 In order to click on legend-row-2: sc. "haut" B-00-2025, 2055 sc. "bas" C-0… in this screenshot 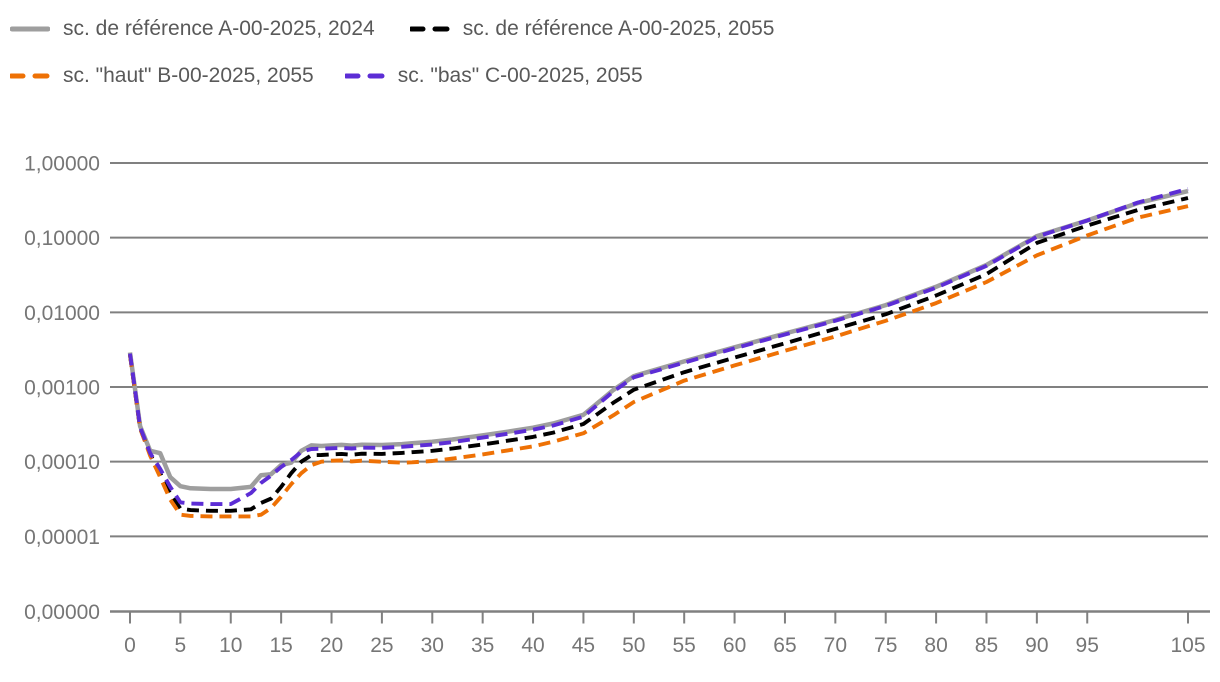, I will do `click(392, 76)`.